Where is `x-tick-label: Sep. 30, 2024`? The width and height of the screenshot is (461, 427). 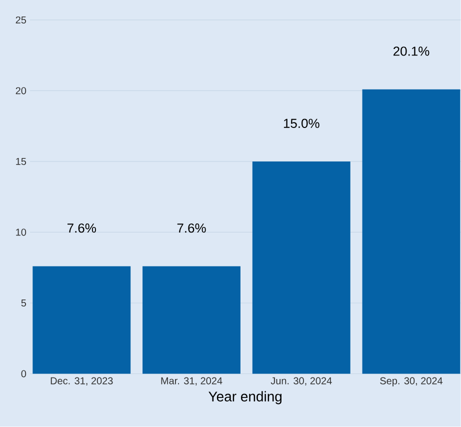
x-tick-label: Sep. 30, 2024 is located at coordinates (411, 381).